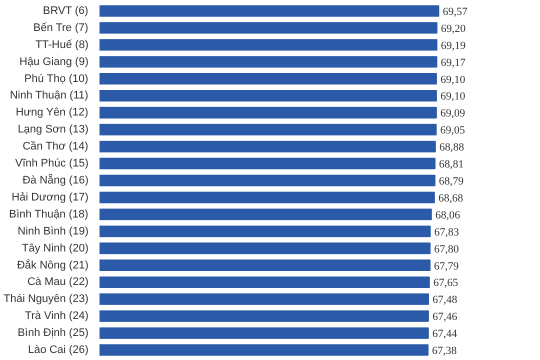 This screenshot has width=540, height=360. Describe the element at coordinates (46, 299) in the screenshot. I see `y-tick-label: Thái Nguyên (23)` at that location.